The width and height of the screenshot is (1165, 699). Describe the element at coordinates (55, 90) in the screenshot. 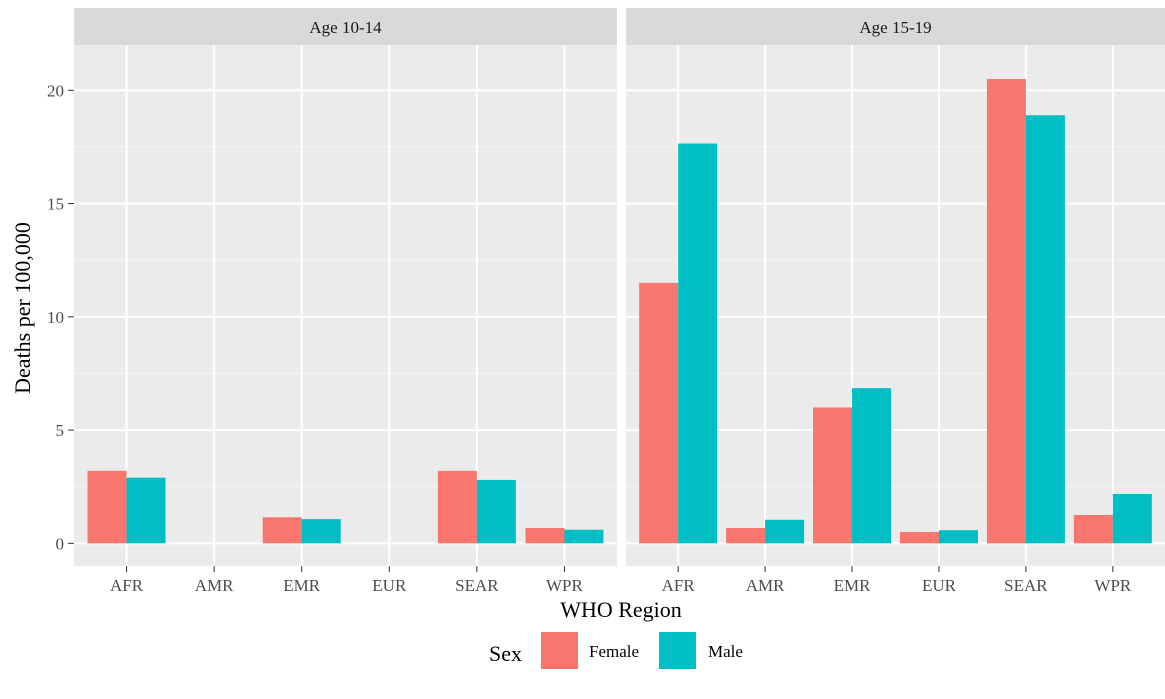

I see `y-tick-label: 20` at that location.